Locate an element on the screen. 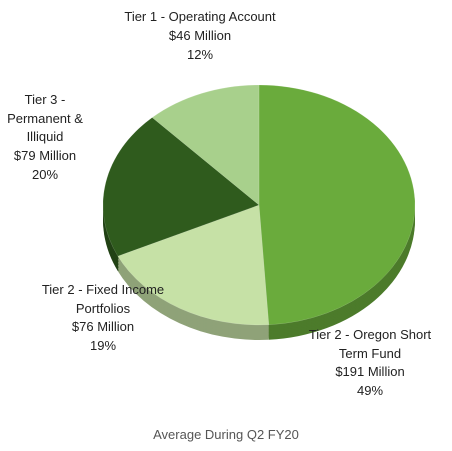 Image resolution: width=452 pixels, height=451 pixels. slice-amount: $46 Million is located at coordinates (200, 35).